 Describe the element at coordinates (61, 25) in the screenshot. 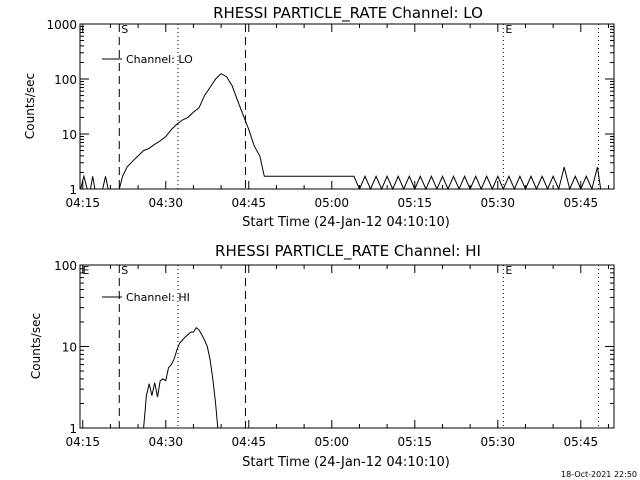

I see `y-tick-label: 1000` at that location.